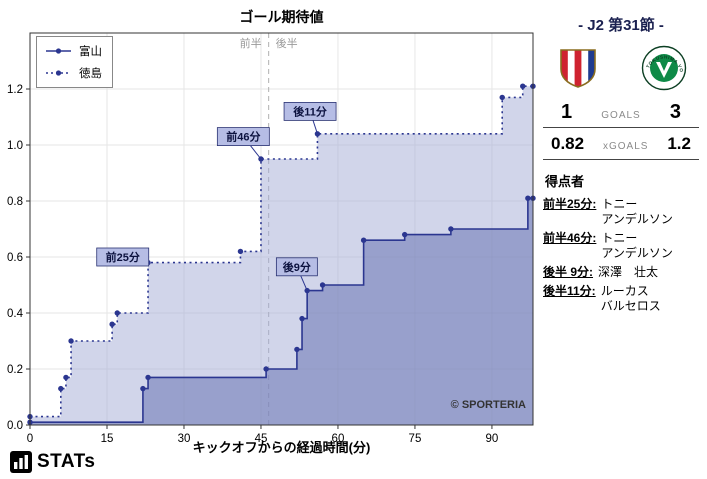 The width and height of the screenshot is (707, 479). I want to click on svg-text: 15, so click(107, 439).